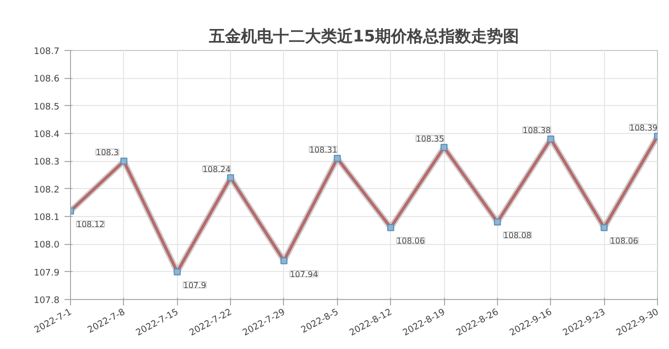 The height and width of the screenshot is (349, 669). What do you see at coordinates (47, 190) in the screenshot?
I see `y-tick-label: 108.2` at bounding box center [47, 190].